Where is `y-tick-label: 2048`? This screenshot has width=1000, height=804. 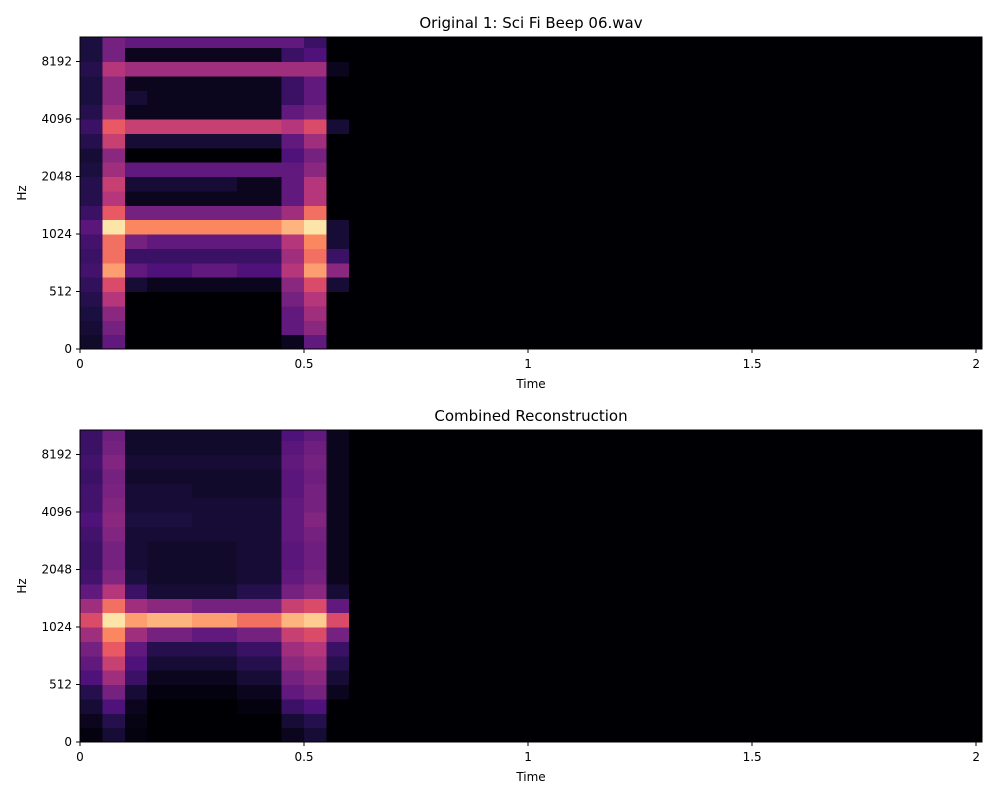 y-tick-label: 2048 is located at coordinates (56, 177).